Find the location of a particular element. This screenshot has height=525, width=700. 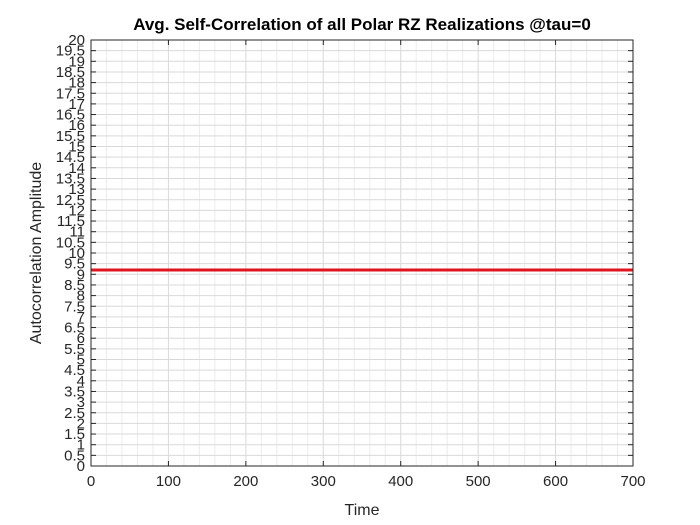

y-tick-label: 14 is located at coordinates (76, 168).